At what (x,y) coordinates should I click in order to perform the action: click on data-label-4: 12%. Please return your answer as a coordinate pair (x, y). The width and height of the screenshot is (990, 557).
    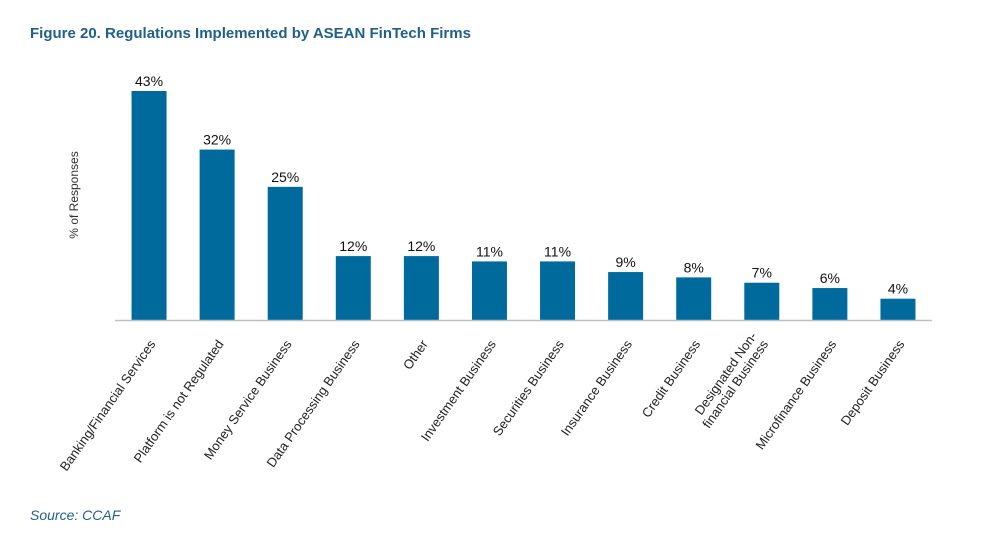
    Looking at the image, I should click on (421, 246).